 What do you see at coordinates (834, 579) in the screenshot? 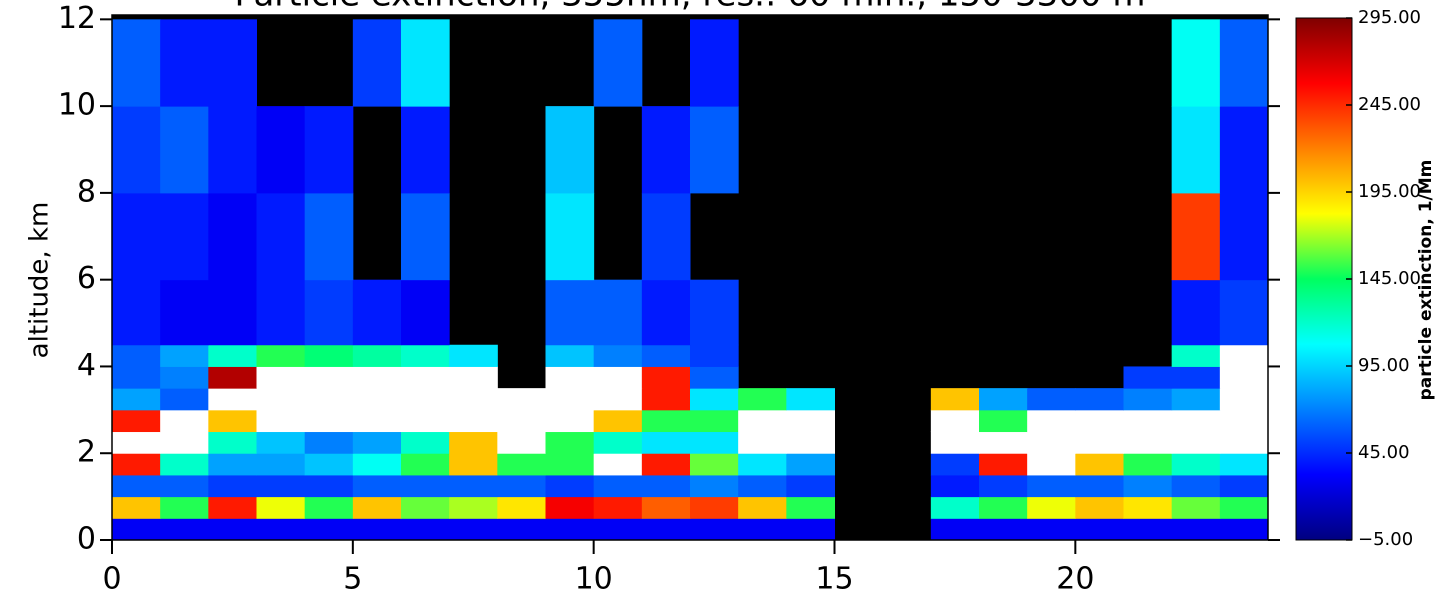
I see `x-tick-label: 15` at bounding box center [834, 579].